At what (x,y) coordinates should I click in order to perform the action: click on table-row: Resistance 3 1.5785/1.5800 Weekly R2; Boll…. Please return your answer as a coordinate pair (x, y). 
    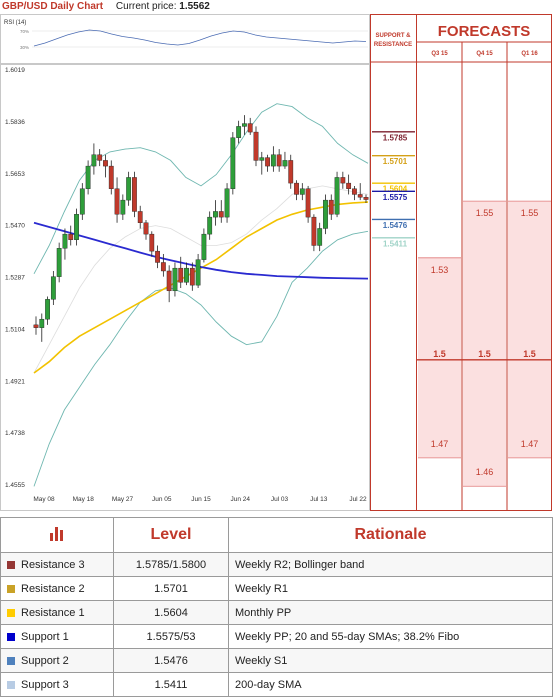
    Looking at the image, I should click on (276, 564).